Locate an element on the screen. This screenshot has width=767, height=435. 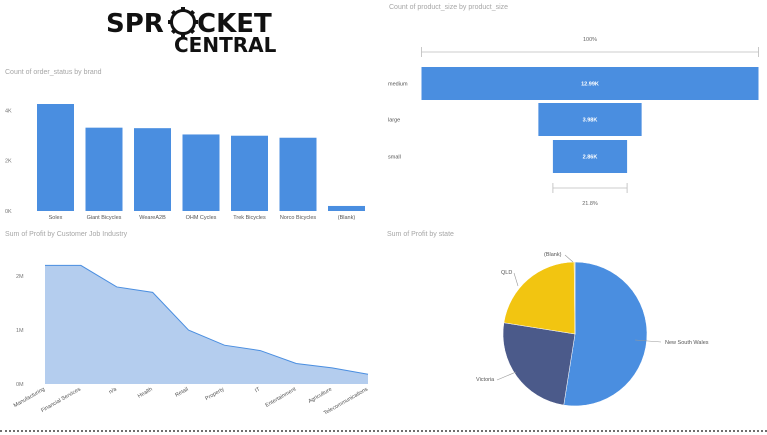
funnel-category-label: medium is located at coordinates (398, 85).